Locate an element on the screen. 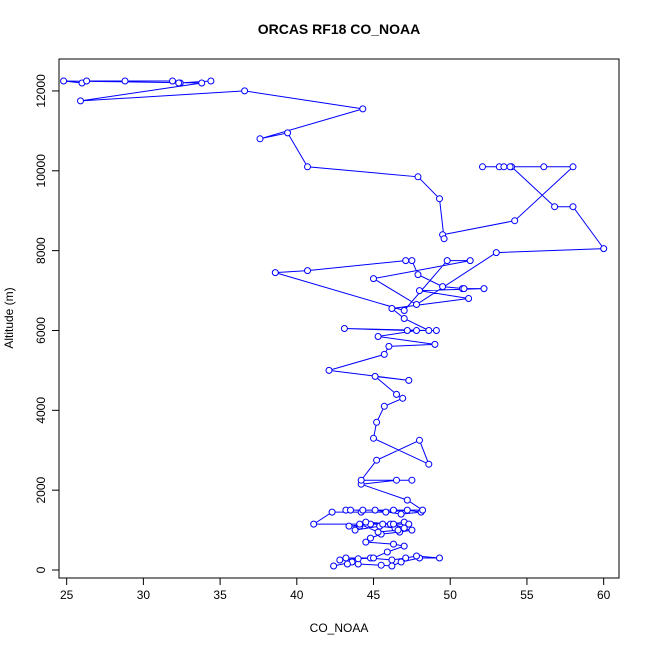  y-tick-label: 2000 is located at coordinates (41, 489).